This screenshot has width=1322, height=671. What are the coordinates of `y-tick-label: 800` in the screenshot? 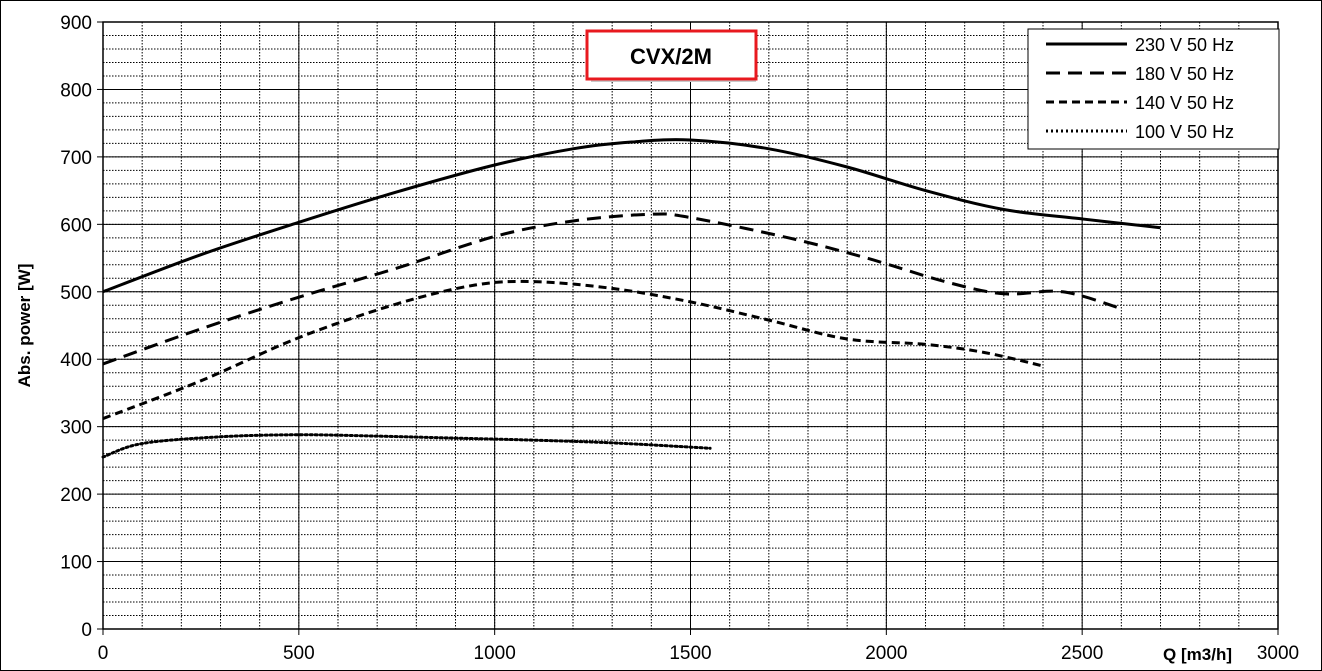 It's located at (76, 90).